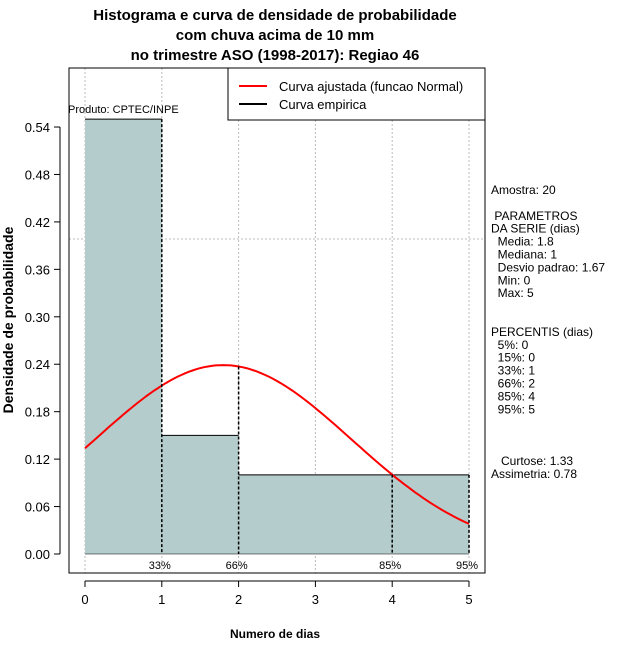 The height and width of the screenshot is (660, 640). I want to click on x-tick-label: 5, so click(468, 599).